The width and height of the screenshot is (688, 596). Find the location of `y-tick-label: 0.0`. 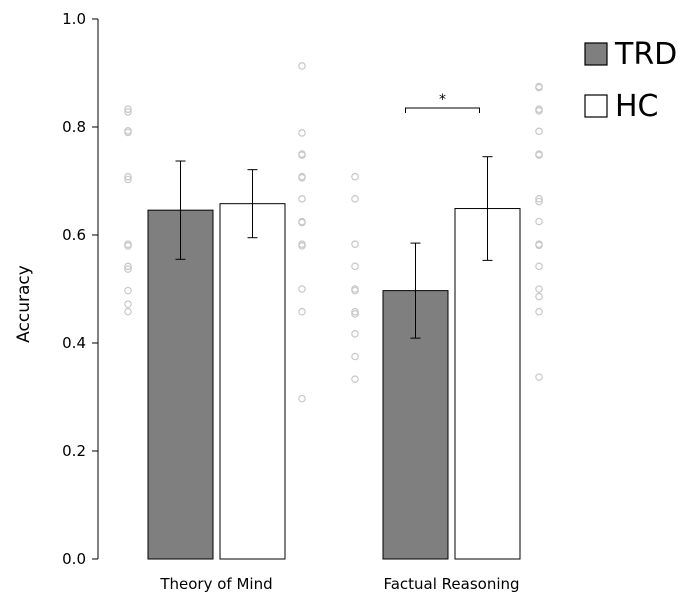

y-tick-label: 0.0 is located at coordinates (74, 559).